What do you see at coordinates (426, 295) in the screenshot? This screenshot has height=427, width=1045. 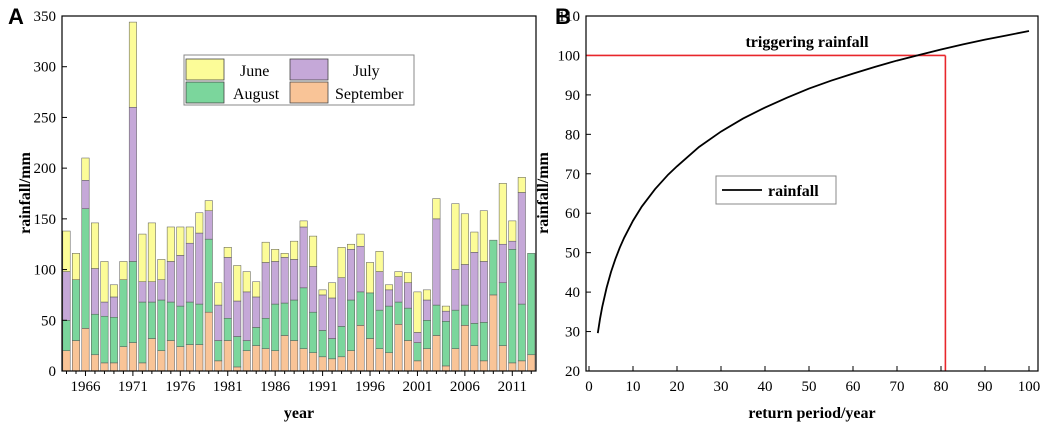 I see `bar-june-2002` at bounding box center [426, 295].